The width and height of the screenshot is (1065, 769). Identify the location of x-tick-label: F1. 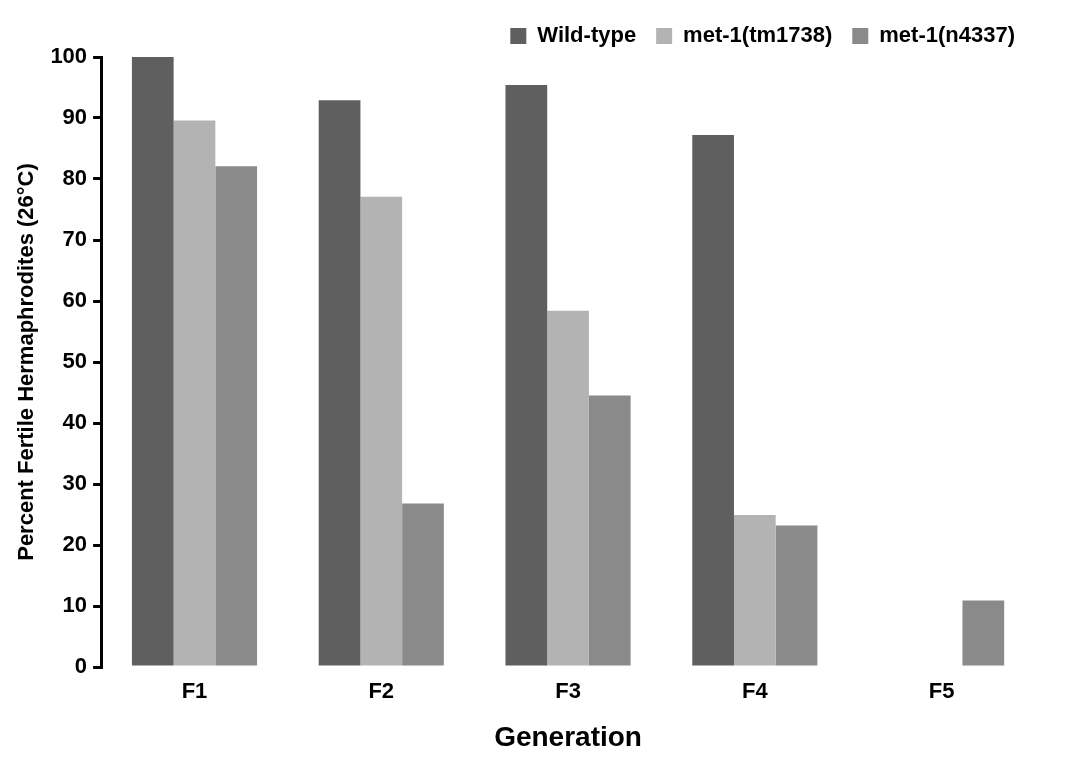
(194, 691).